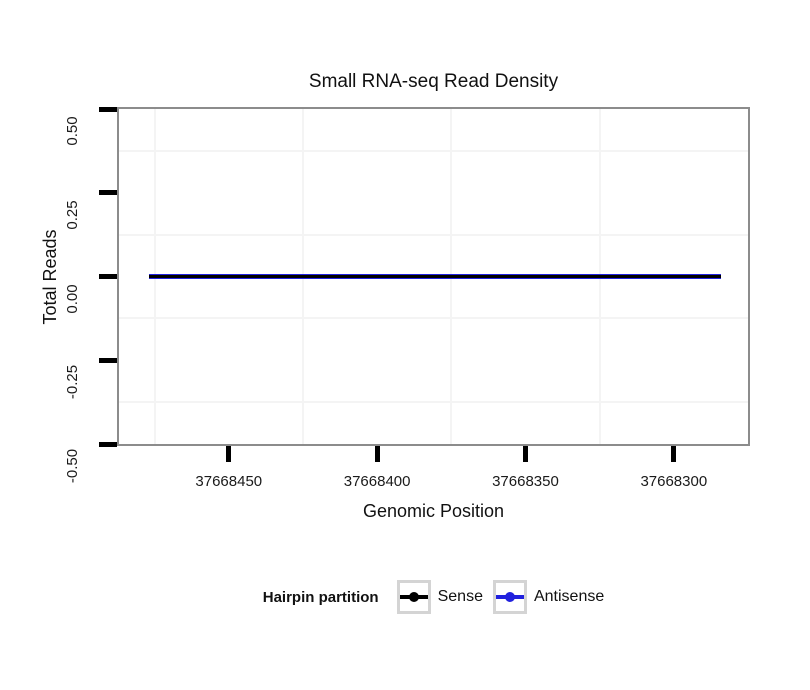  Describe the element at coordinates (72, 131) in the screenshot. I see `y-axis-tick-label: 0.50` at that location.